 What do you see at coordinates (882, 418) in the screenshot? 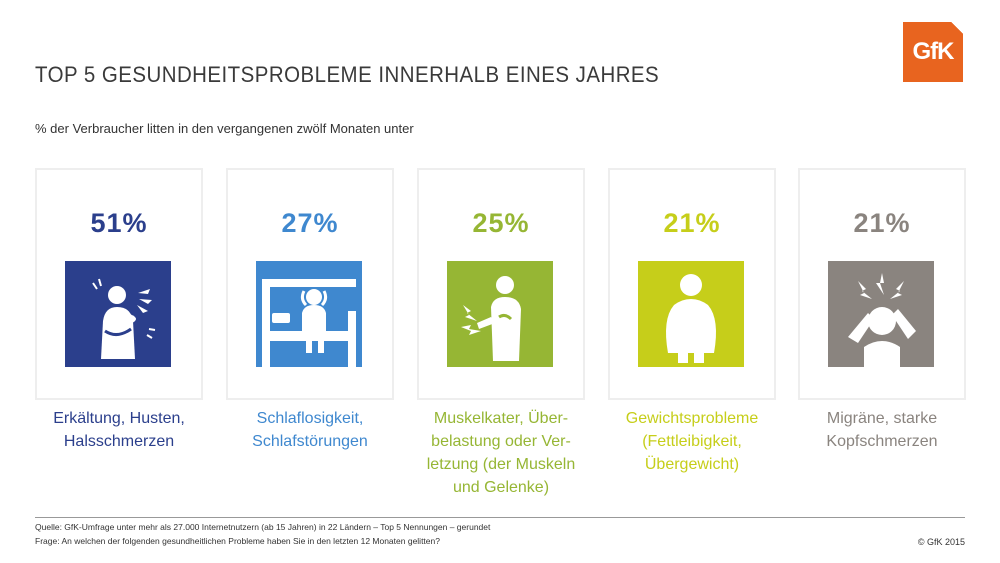
I see `label-line: Migräne, starke` at bounding box center [882, 418].